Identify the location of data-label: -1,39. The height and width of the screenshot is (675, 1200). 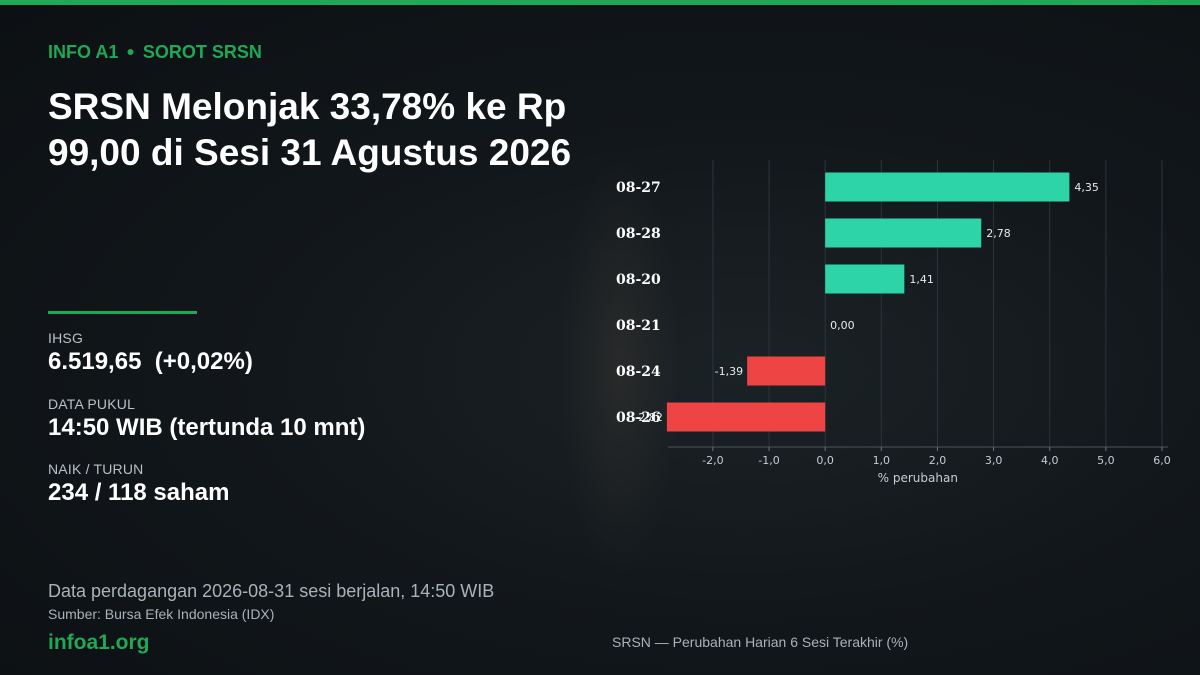
(729, 371).